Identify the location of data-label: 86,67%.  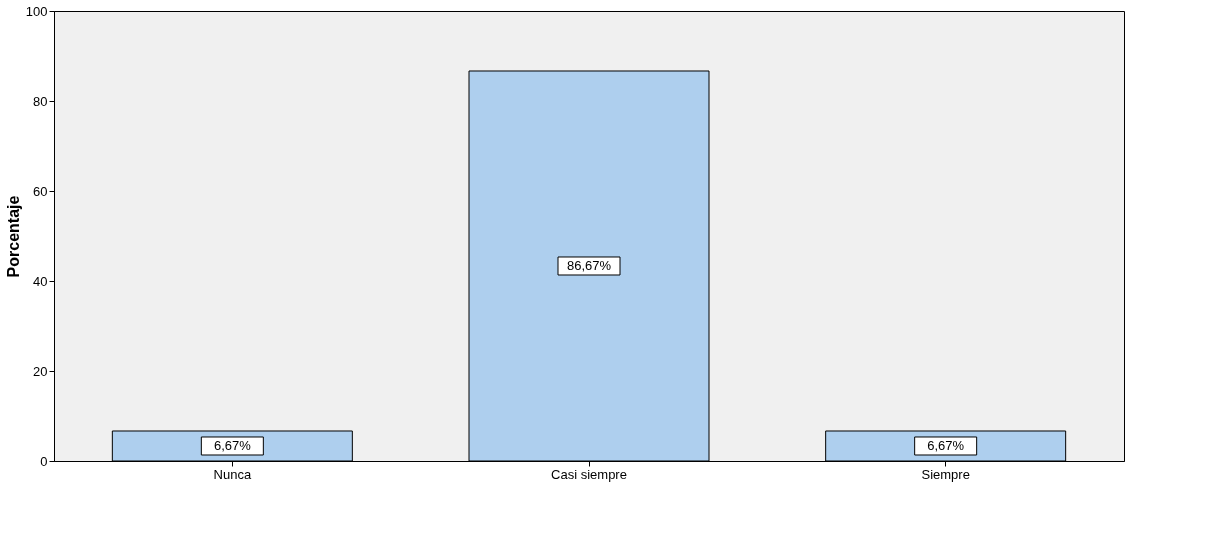
(589, 265).